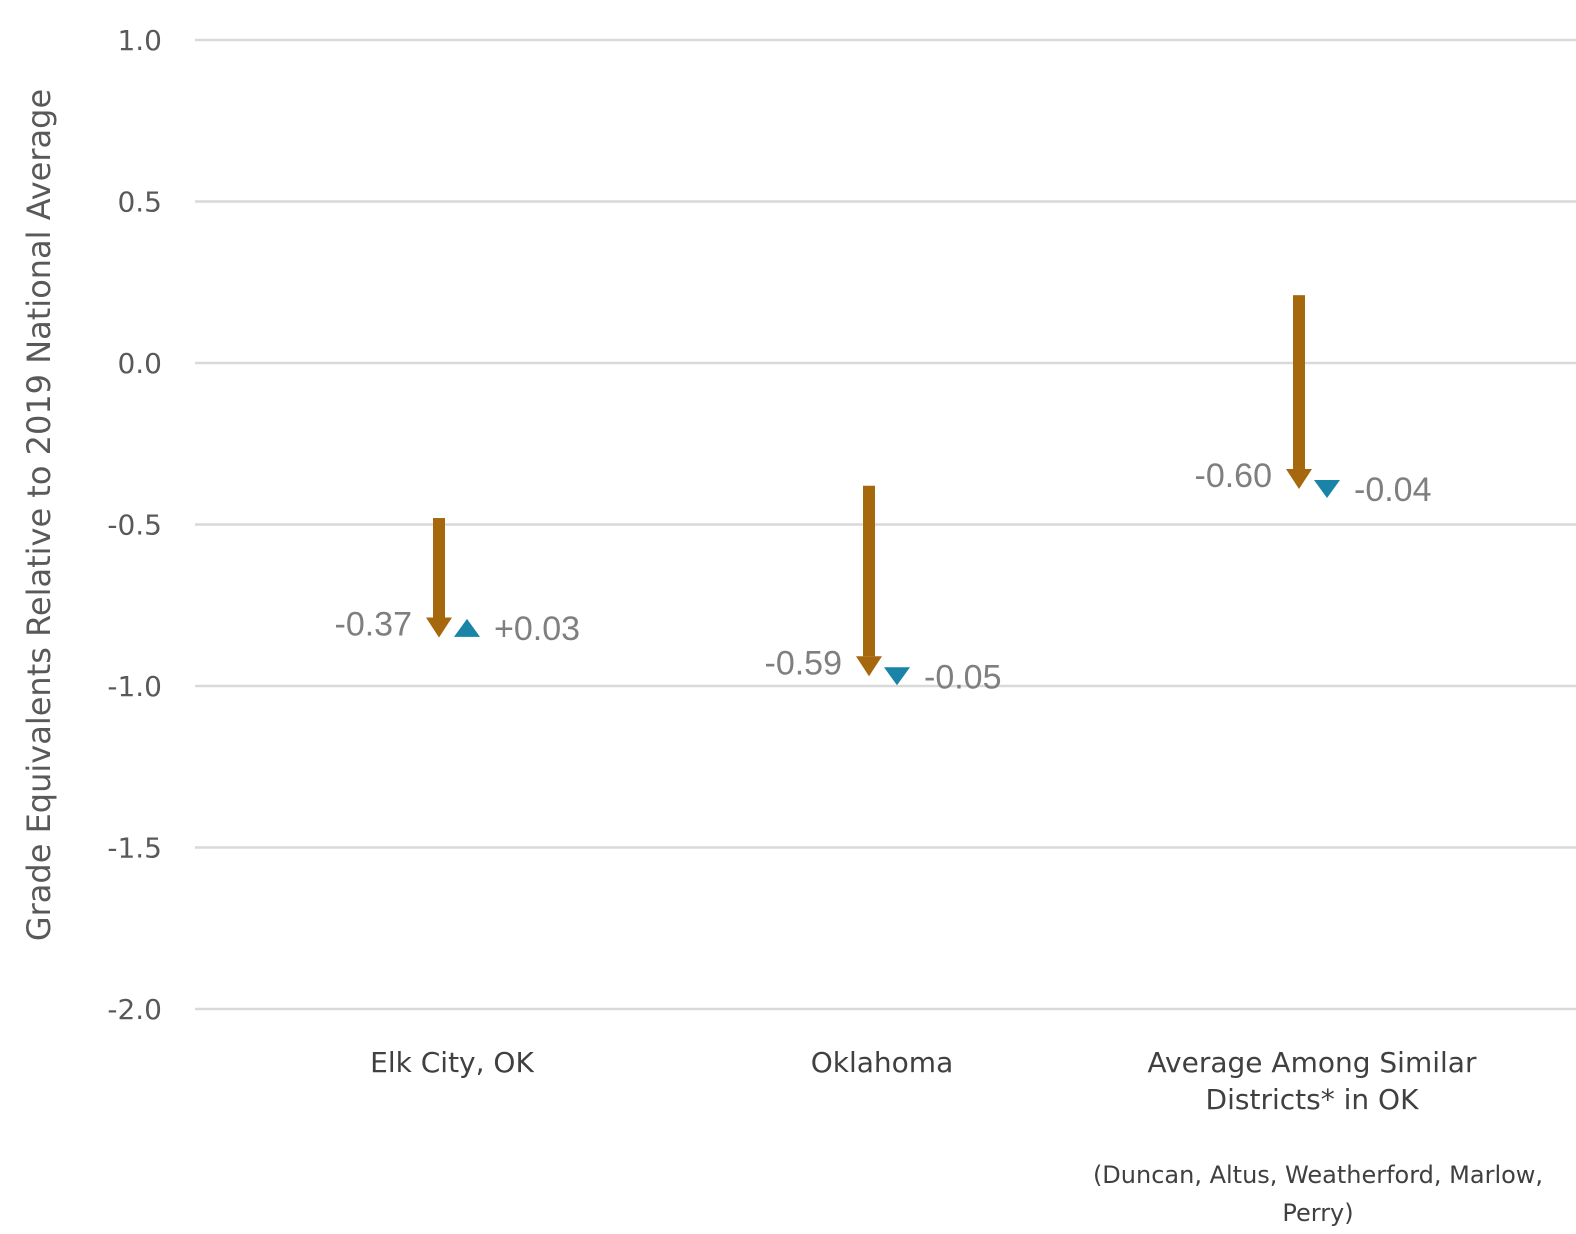  Describe the element at coordinates (963, 677) in the screenshot. I see `triangle-change-label: -0.05` at that location.